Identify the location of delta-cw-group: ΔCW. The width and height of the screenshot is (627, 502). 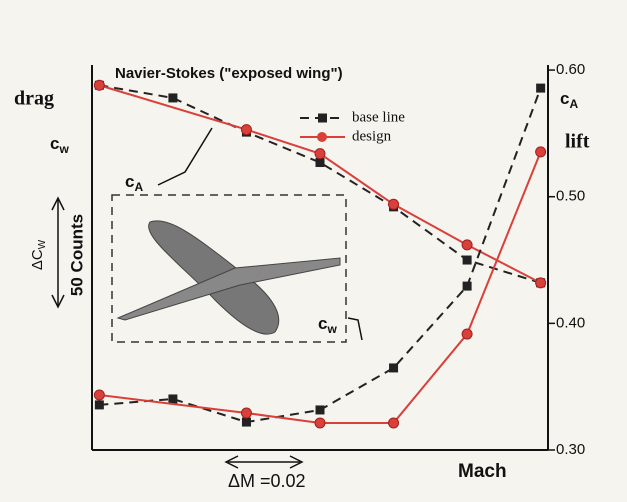
(38, 254).